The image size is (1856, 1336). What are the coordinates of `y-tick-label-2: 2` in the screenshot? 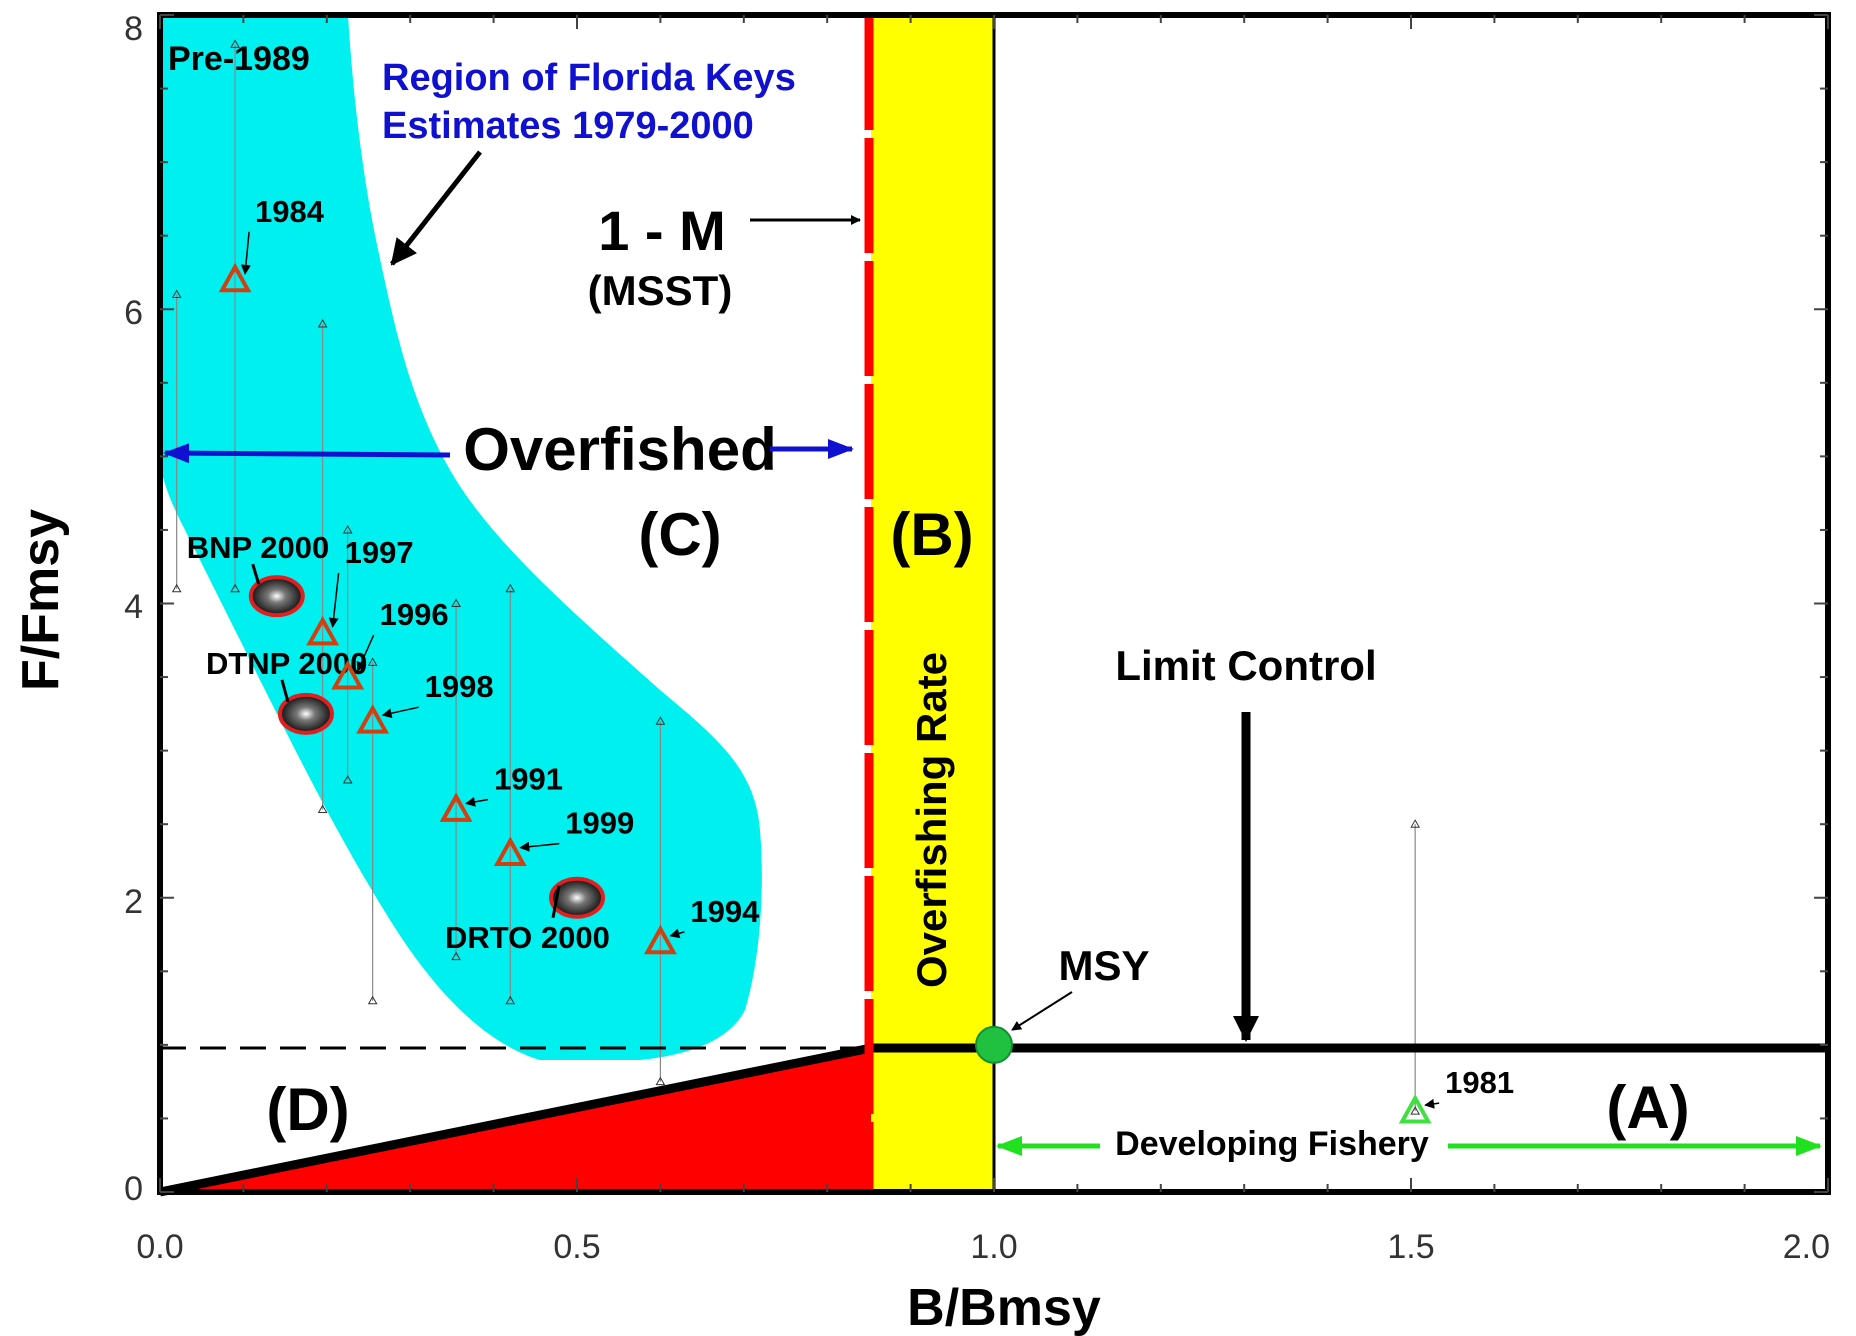 It's located at (133, 902).